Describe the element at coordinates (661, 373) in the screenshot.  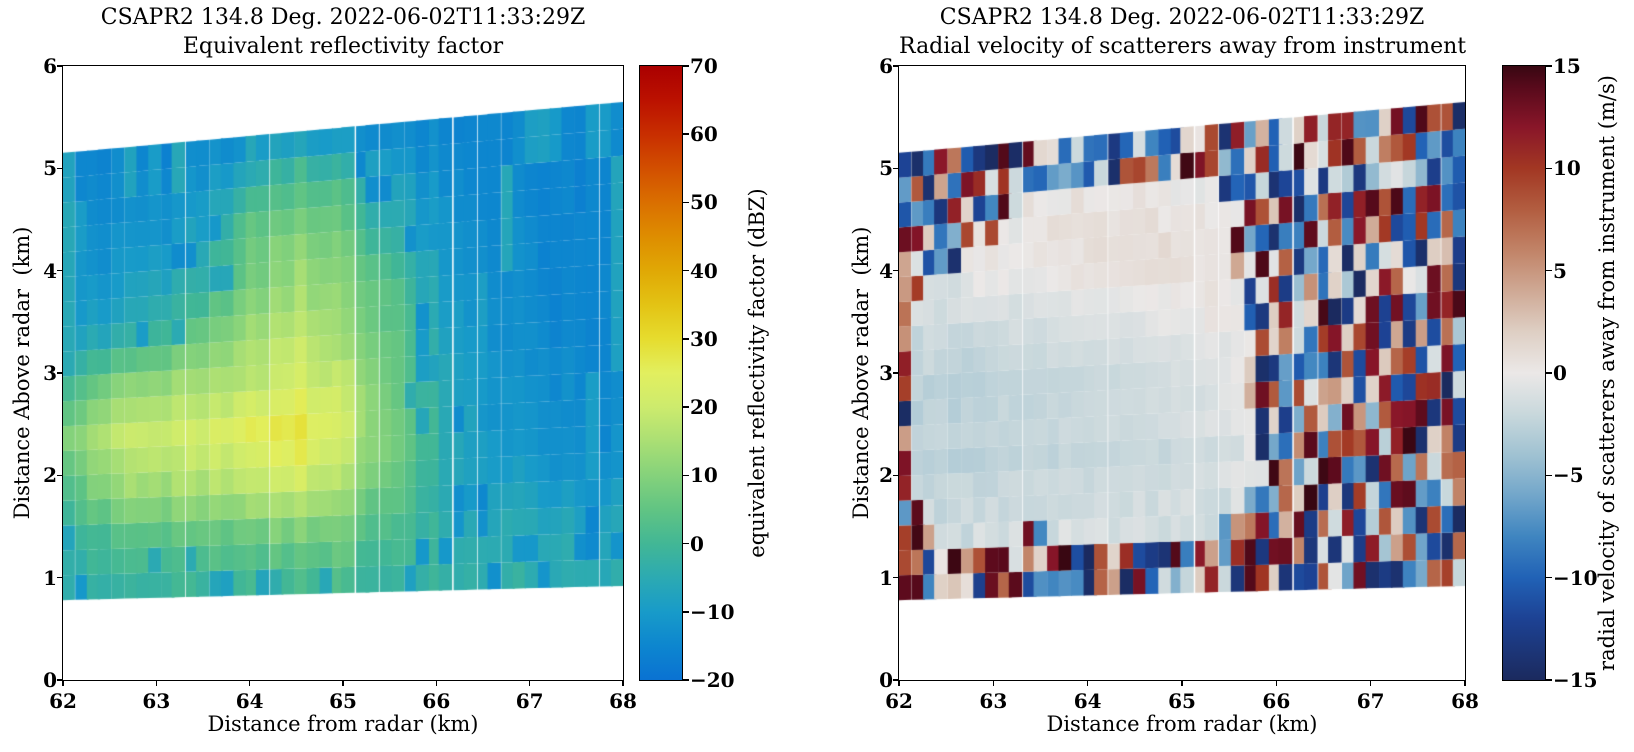
I see `reflectivity-colorbar` at that location.